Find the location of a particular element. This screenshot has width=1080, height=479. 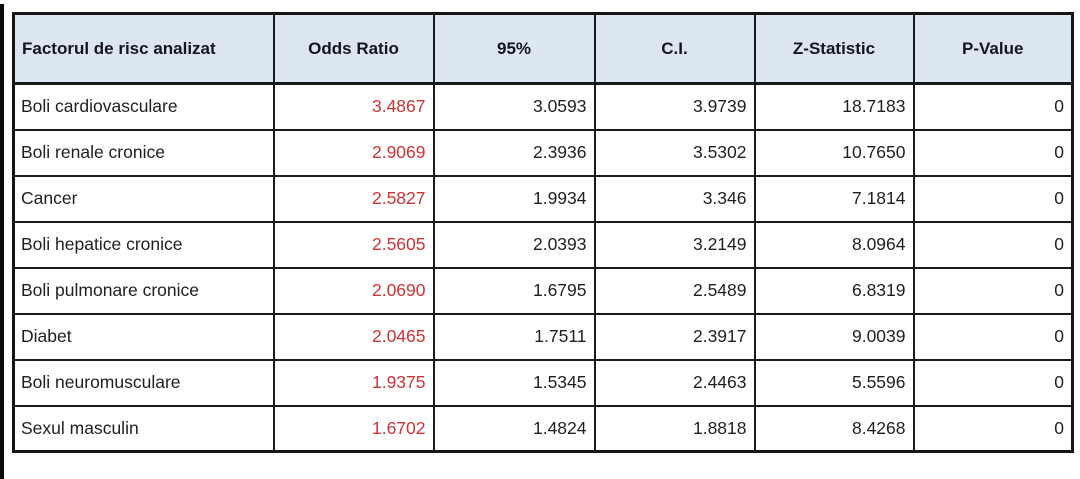

header-odds-ratio: Odds Ratio is located at coordinates (353, 48).